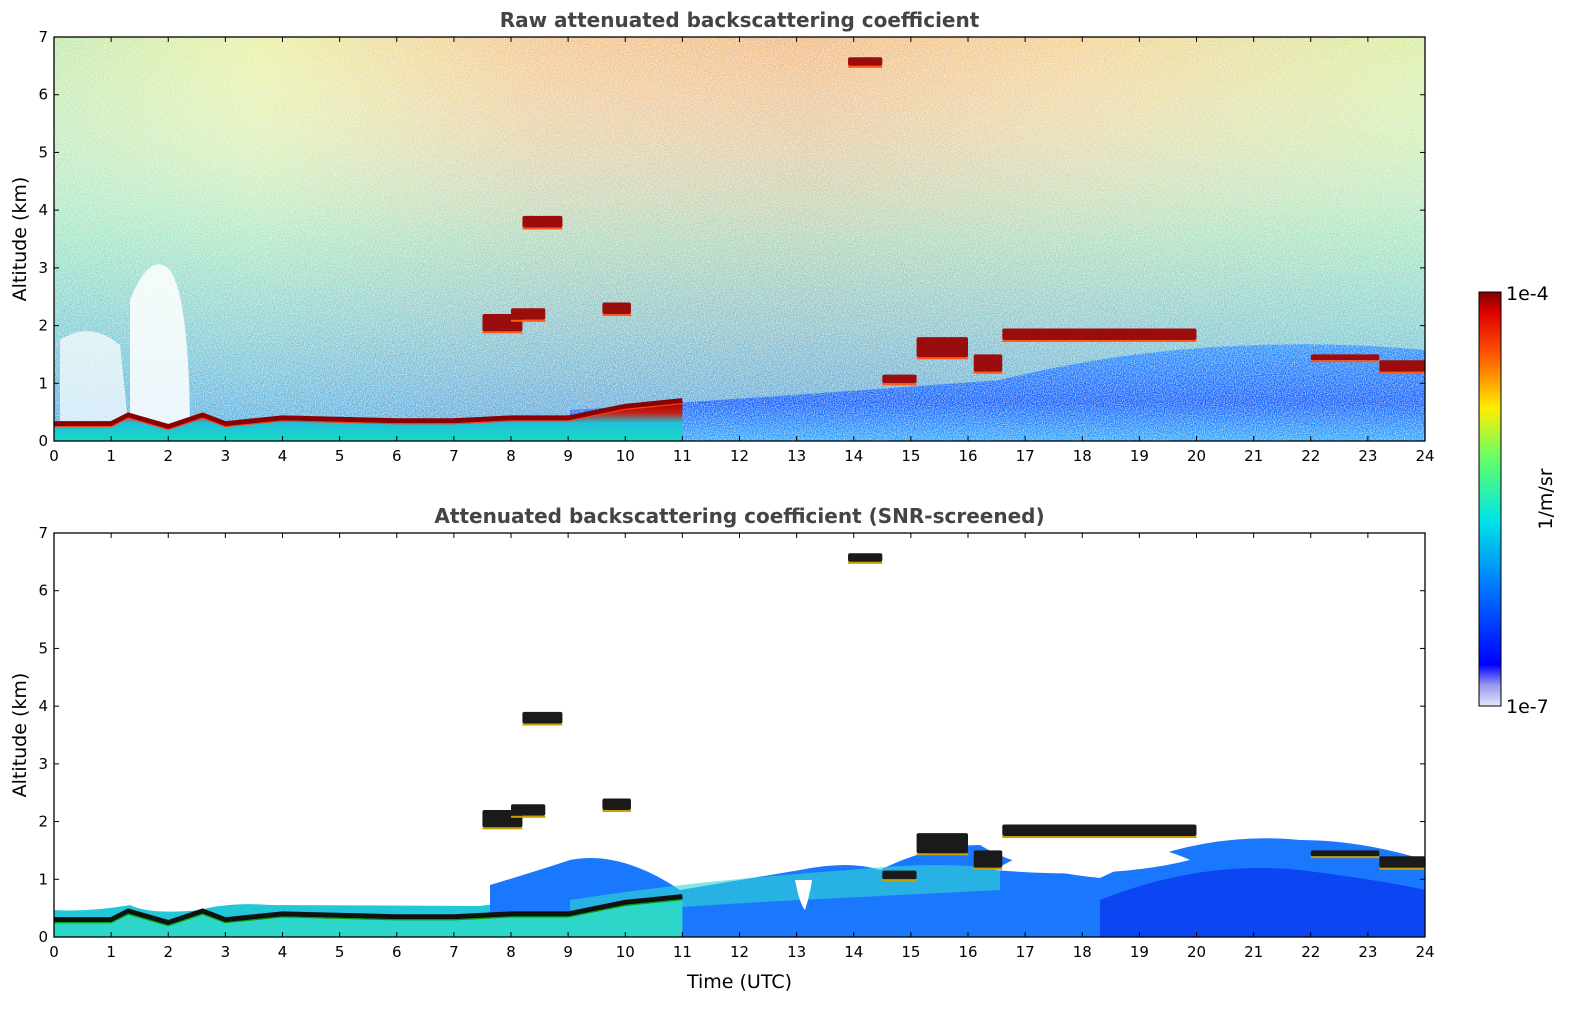 The height and width of the screenshot is (1020, 1595). Describe the element at coordinates (1262, 902) in the screenshot. I see `screened-aerosol-core` at that location.